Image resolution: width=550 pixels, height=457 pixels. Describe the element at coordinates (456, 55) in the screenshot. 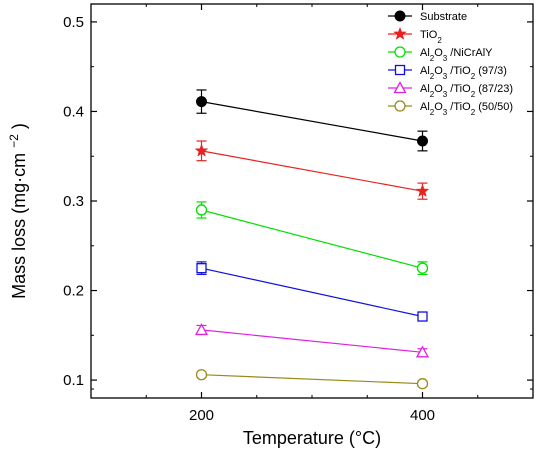

I see `legend-label: Al2O3 /NiCrAlY` at that location.